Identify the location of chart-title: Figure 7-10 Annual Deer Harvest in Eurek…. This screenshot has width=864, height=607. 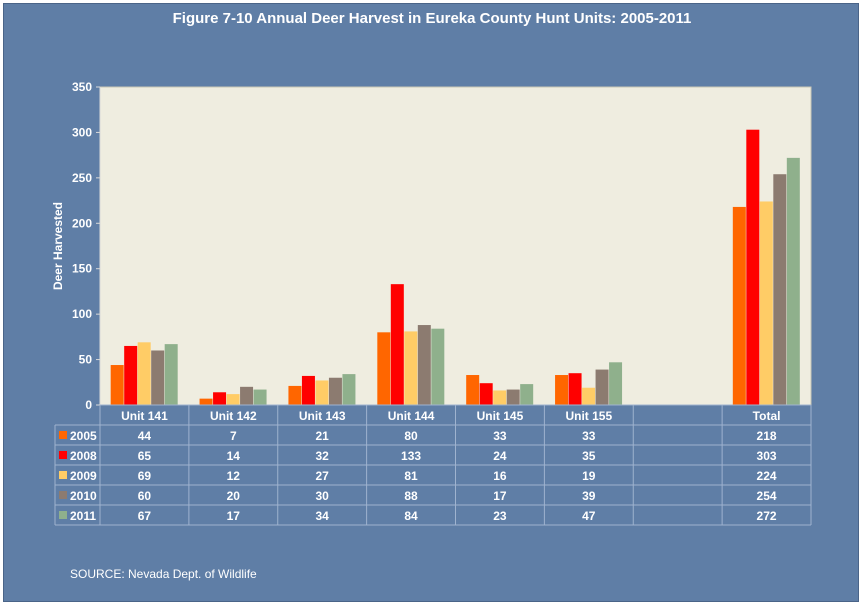
(432, 18).